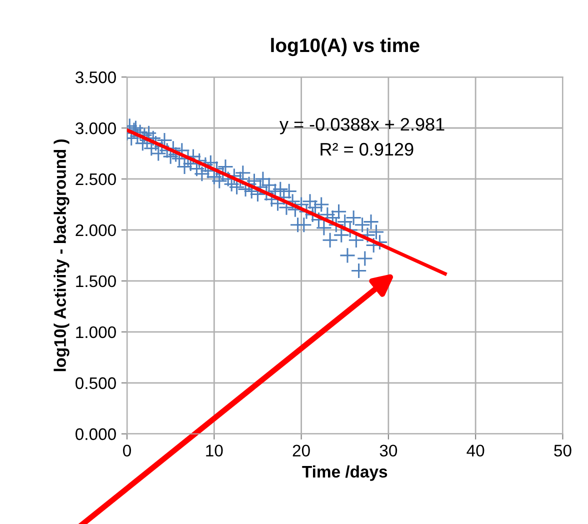 Image resolution: width=588 pixels, height=524 pixels. Describe the element at coordinates (301, 450) in the screenshot. I see `x-tick-label: 20` at that location.